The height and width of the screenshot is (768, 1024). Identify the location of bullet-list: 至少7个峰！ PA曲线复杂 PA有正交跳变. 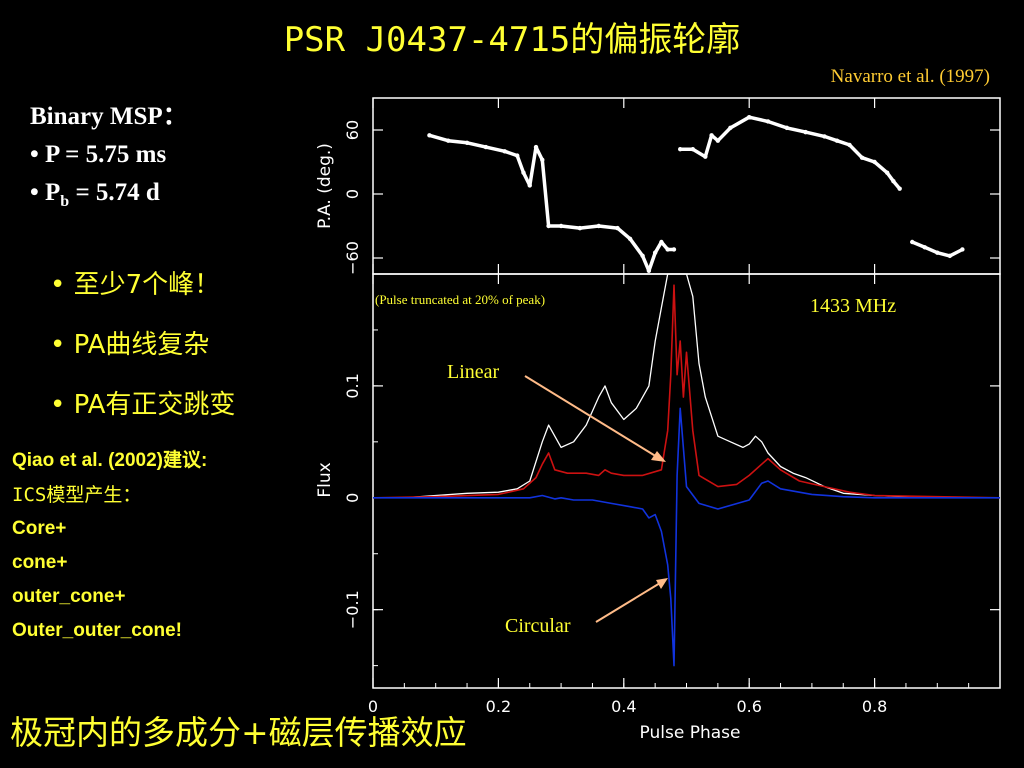
(143, 345).